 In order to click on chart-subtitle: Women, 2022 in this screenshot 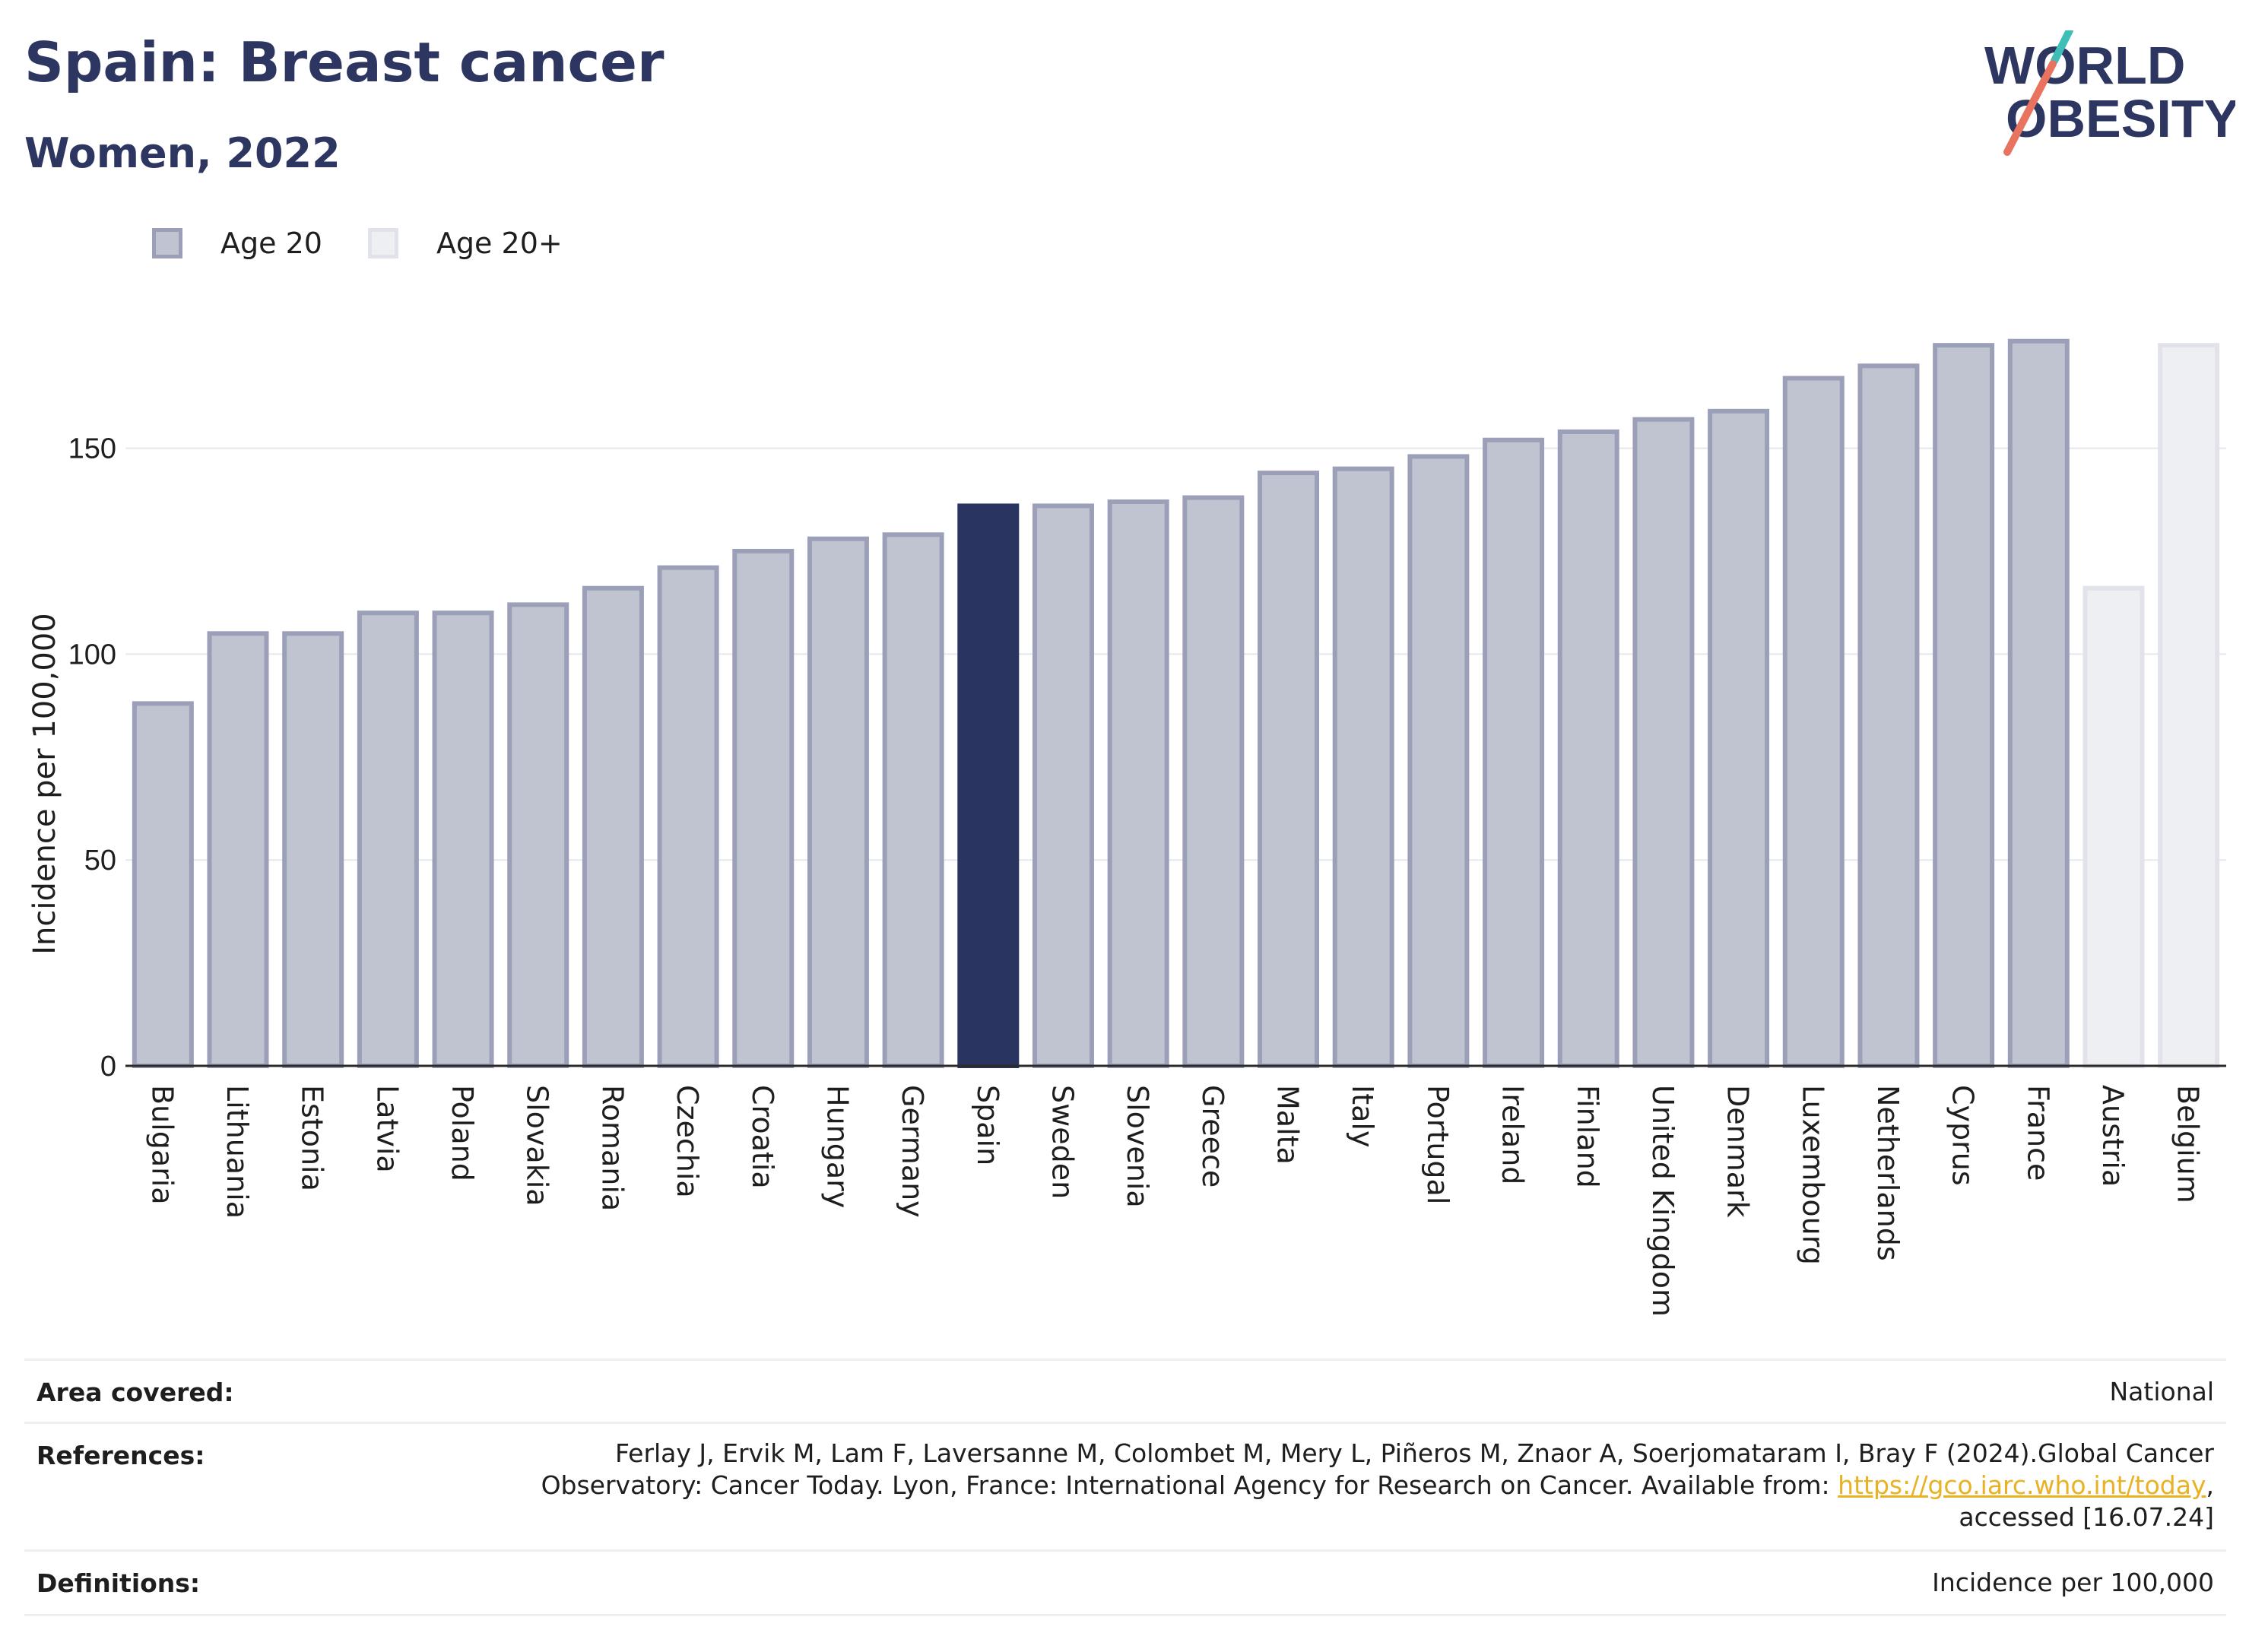, I will do `click(182, 153)`.